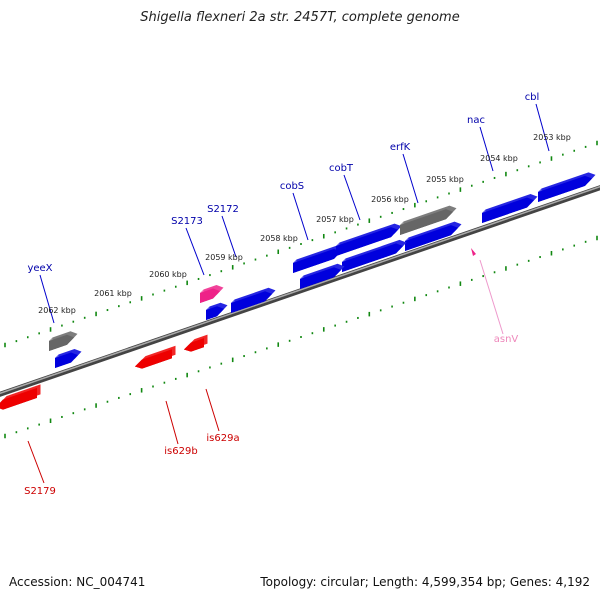  I want to click on leader-line-cbl, so click(542, 127).